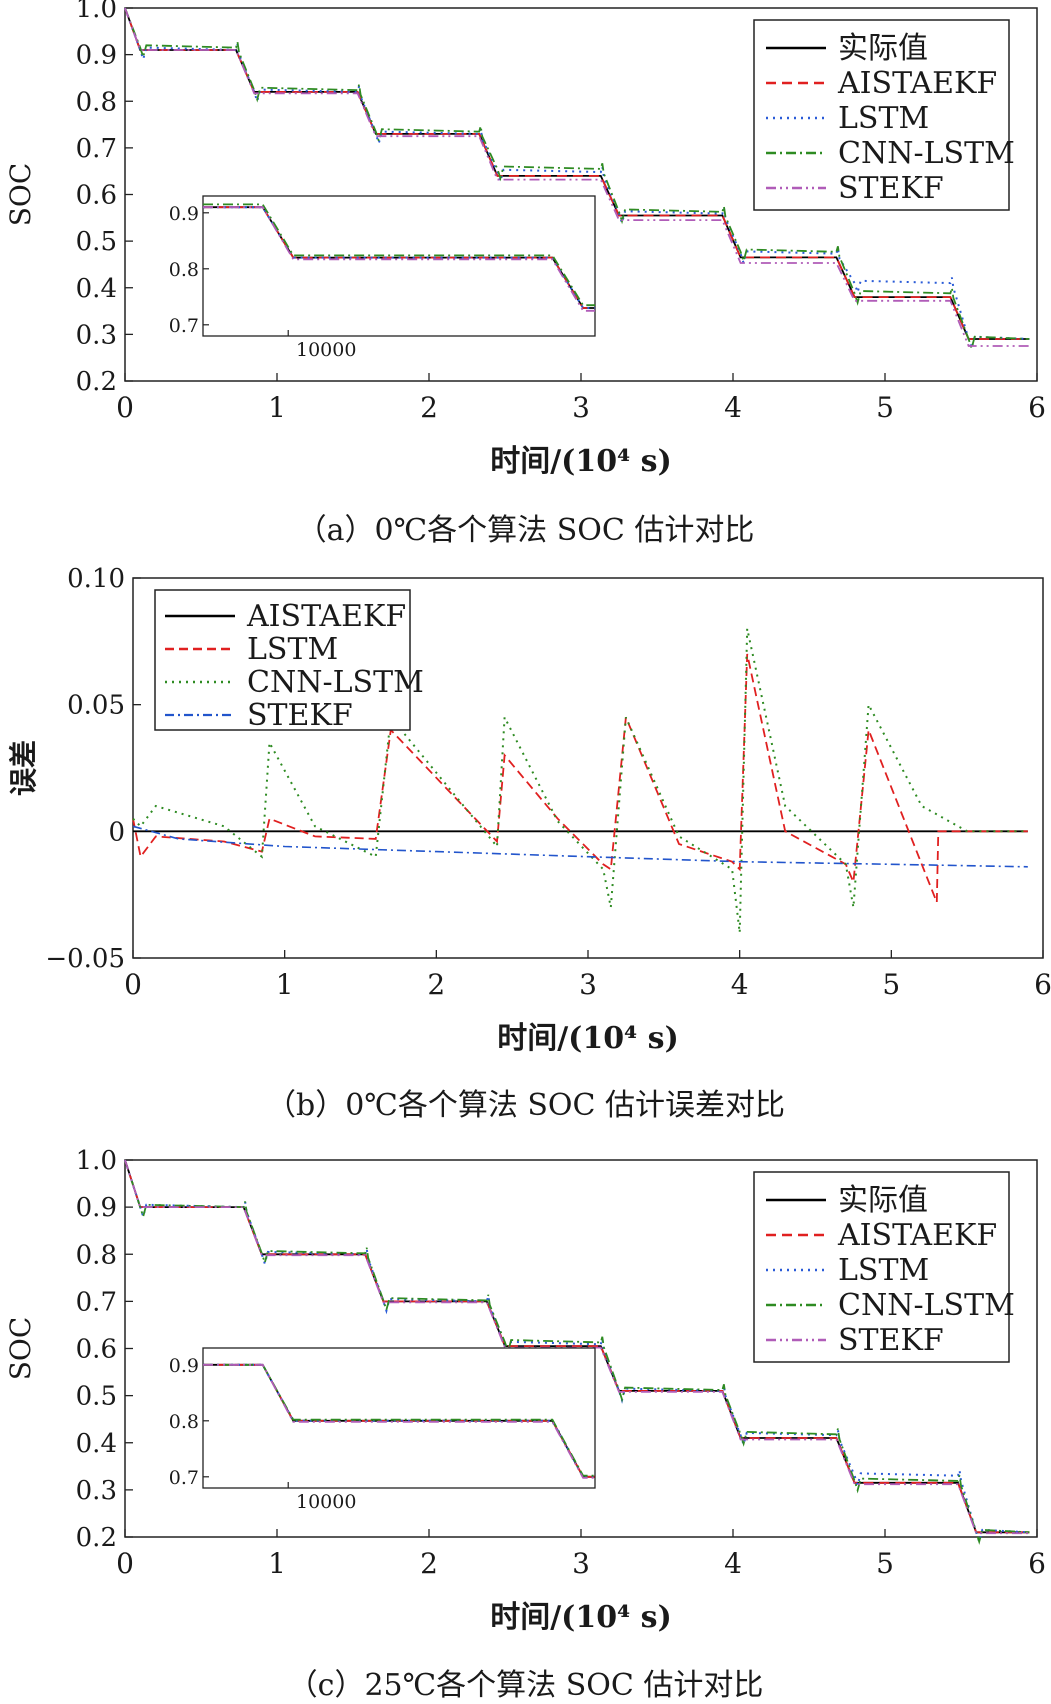  What do you see at coordinates (525, 1685) in the screenshot?
I see `caption-c: （c）25℃各个算法 SOC 估计对比` at bounding box center [525, 1685].